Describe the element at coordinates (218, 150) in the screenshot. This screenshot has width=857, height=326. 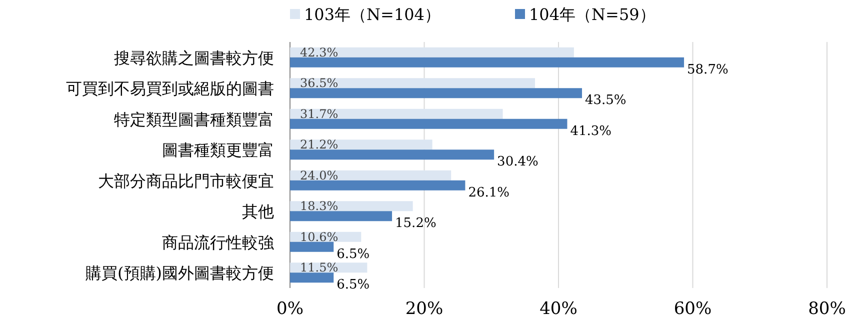
I see `y-tick-label: 圖書種類更豐富` at that location.